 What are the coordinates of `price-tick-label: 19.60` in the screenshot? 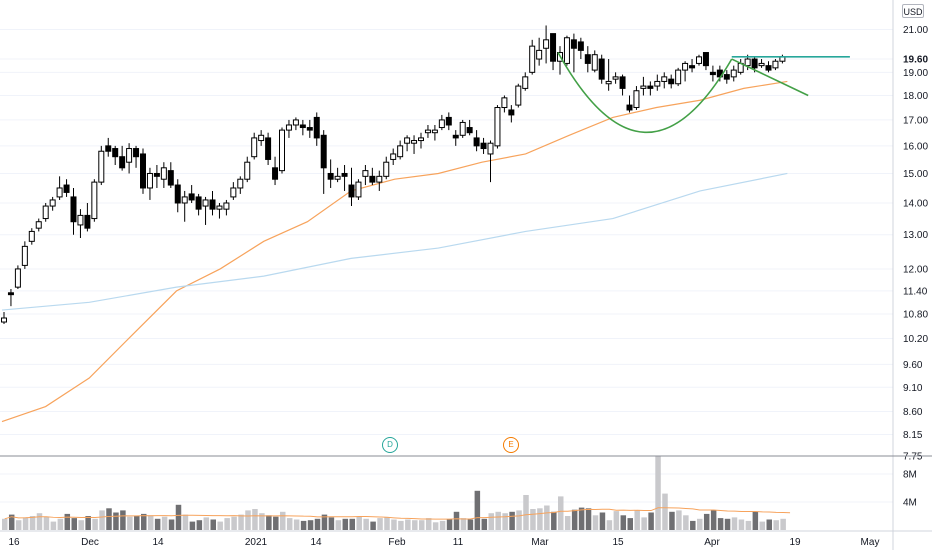 It's located at (915, 60).